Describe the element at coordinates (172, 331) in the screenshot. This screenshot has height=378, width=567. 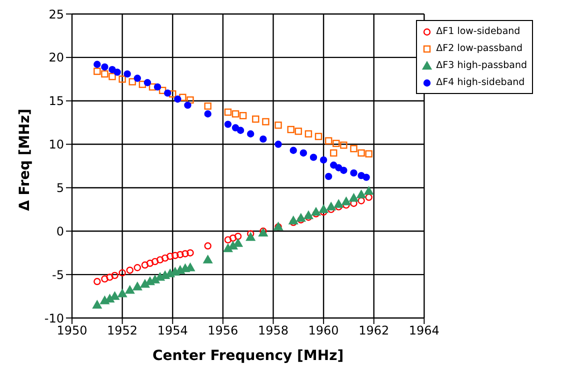
I see `x-tick-label: 1954` at that location.